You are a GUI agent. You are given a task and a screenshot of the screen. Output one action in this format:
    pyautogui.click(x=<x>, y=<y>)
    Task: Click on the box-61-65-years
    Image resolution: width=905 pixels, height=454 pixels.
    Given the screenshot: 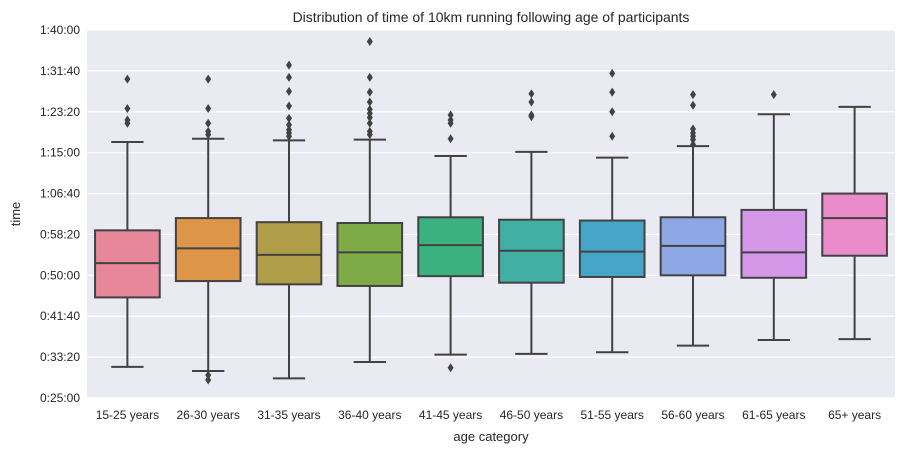 What is the action you would take?
    pyautogui.click(x=774, y=215)
    